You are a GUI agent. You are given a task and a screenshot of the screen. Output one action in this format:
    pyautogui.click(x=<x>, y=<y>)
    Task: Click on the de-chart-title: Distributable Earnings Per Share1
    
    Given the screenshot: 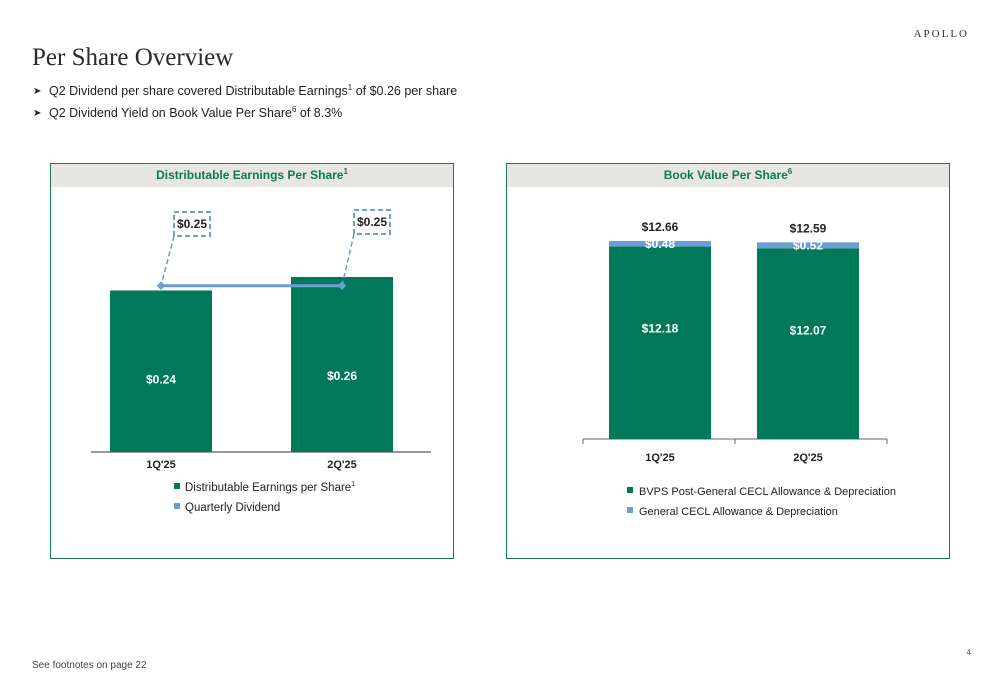 What is the action you would take?
    pyautogui.click(x=252, y=175)
    